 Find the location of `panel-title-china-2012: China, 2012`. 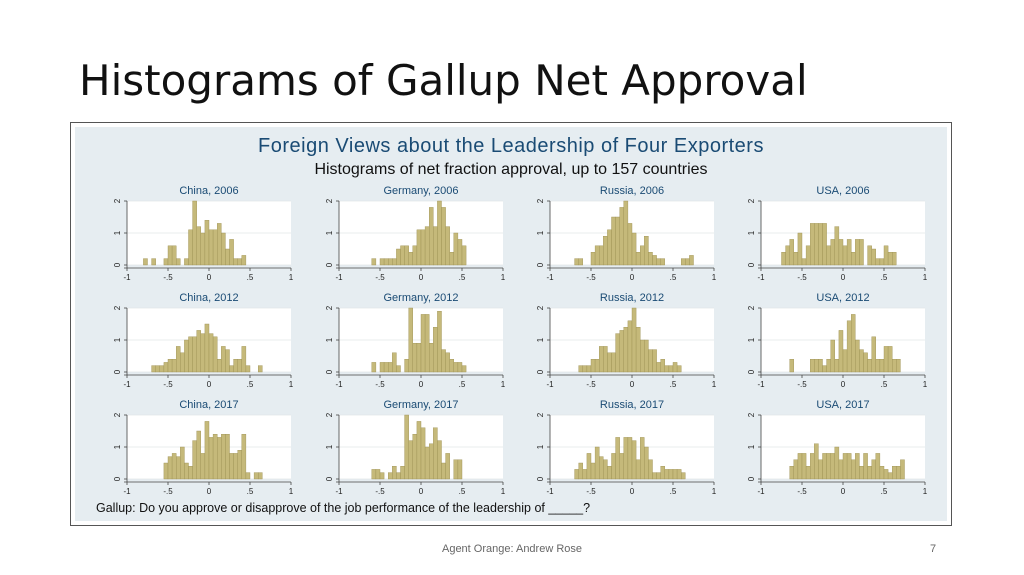

panel-title-china-2012: China, 2012 is located at coordinates (209, 298).